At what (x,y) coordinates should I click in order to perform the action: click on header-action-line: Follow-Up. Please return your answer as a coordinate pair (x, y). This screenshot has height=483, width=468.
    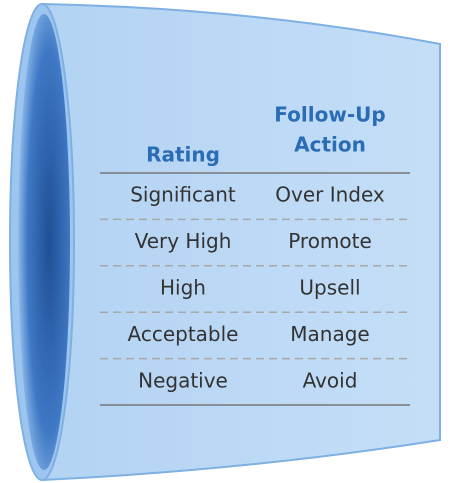
    Looking at the image, I should click on (329, 115).